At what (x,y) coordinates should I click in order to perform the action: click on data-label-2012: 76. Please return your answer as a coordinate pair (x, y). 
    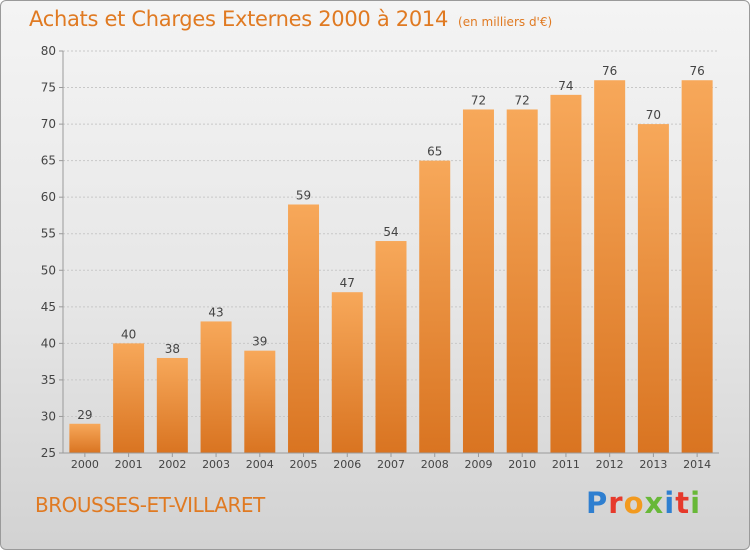
    Looking at the image, I should click on (609, 71).